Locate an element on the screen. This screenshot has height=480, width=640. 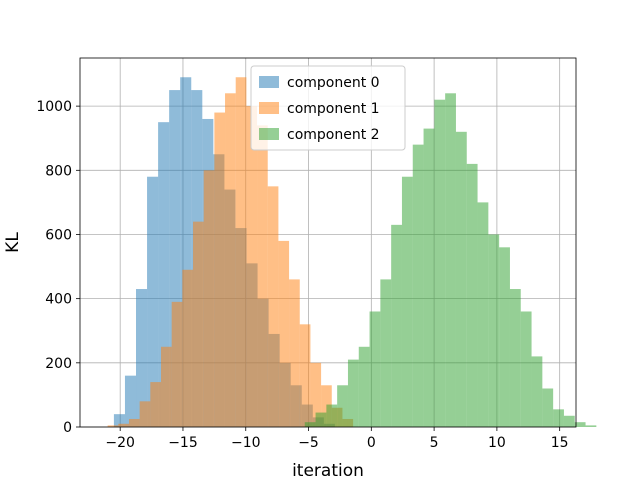
y-tick-label: 600 is located at coordinates (58, 235).